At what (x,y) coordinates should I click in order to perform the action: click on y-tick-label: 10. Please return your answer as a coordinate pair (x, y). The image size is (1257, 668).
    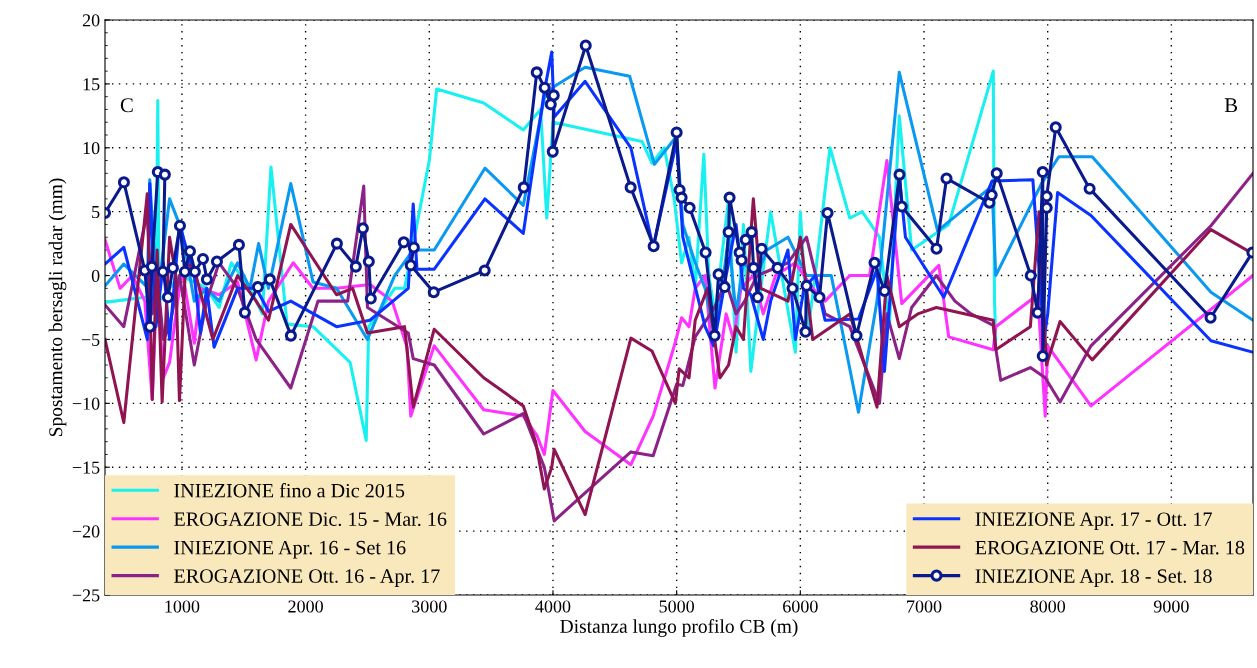
    Looking at the image, I should click on (91, 148).